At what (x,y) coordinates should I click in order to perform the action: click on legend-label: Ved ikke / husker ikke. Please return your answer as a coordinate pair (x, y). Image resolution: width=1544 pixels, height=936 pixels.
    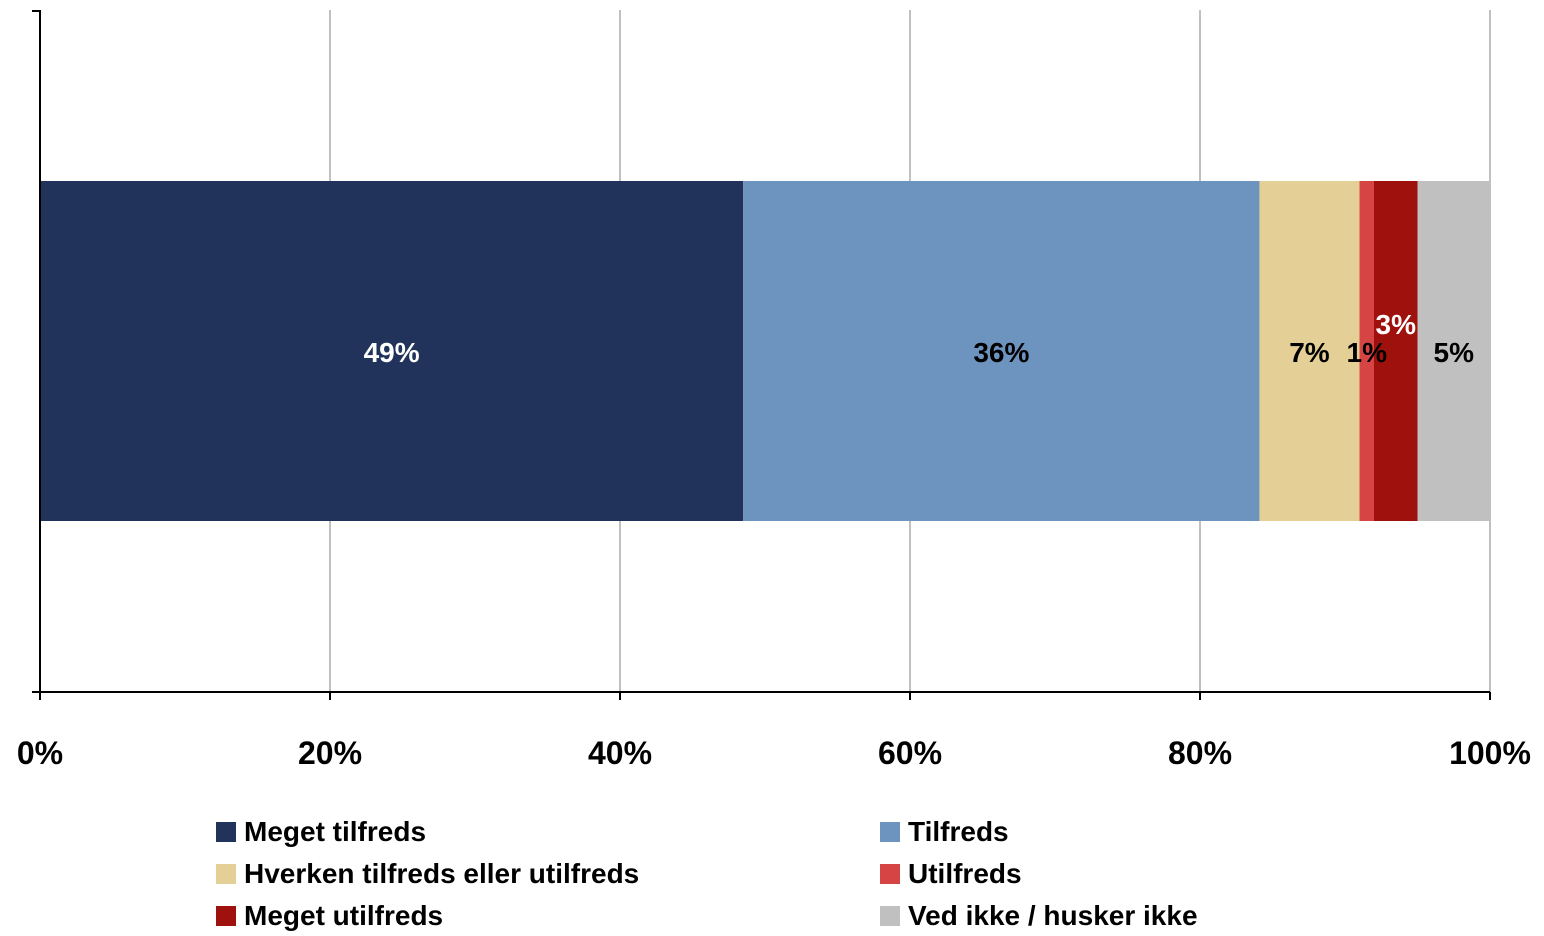
    Looking at the image, I should click on (1053, 915).